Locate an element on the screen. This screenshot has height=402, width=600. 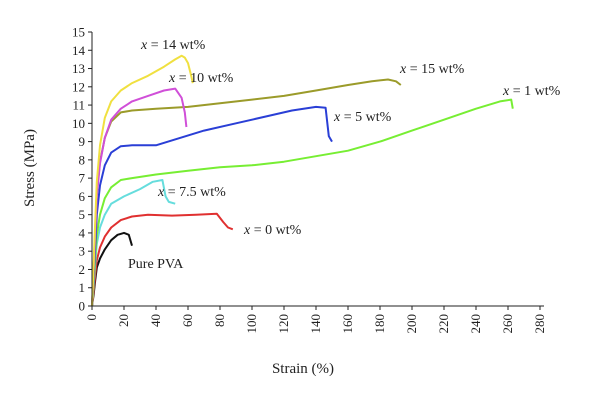
y-tick-label: 15 is located at coordinates (78, 32).